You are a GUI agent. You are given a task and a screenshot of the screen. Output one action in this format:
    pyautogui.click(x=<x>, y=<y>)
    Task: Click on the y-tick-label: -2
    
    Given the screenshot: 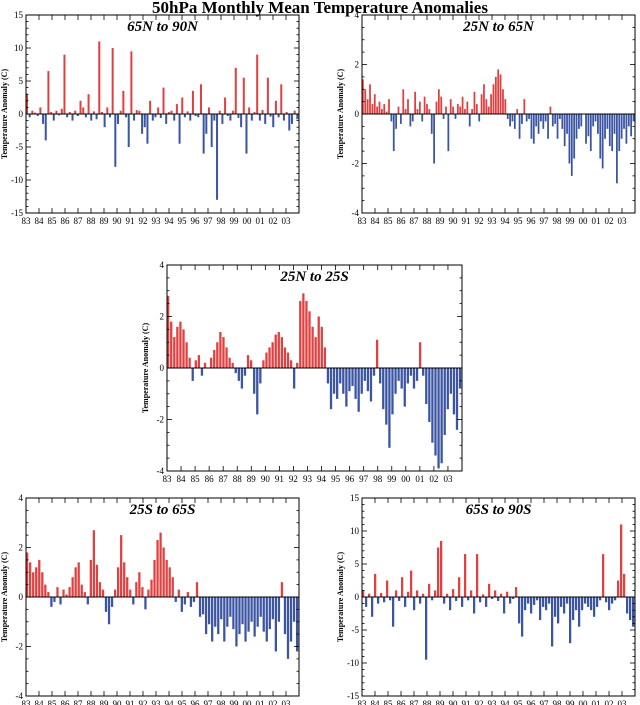 What is the action you would take?
    pyautogui.click(x=161, y=420)
    